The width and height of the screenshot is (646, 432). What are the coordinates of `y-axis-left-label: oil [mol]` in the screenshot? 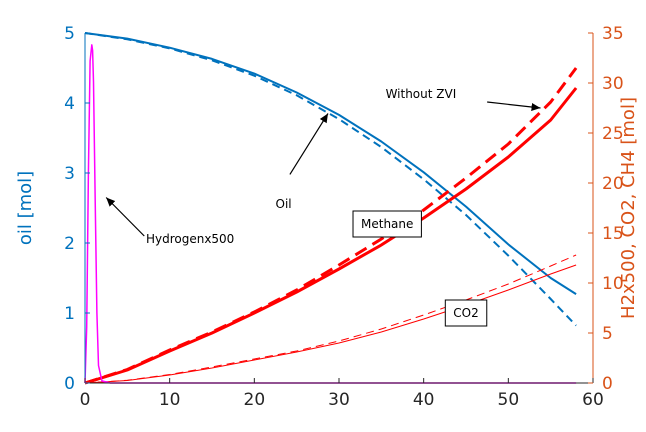 It's located at (25, 208).